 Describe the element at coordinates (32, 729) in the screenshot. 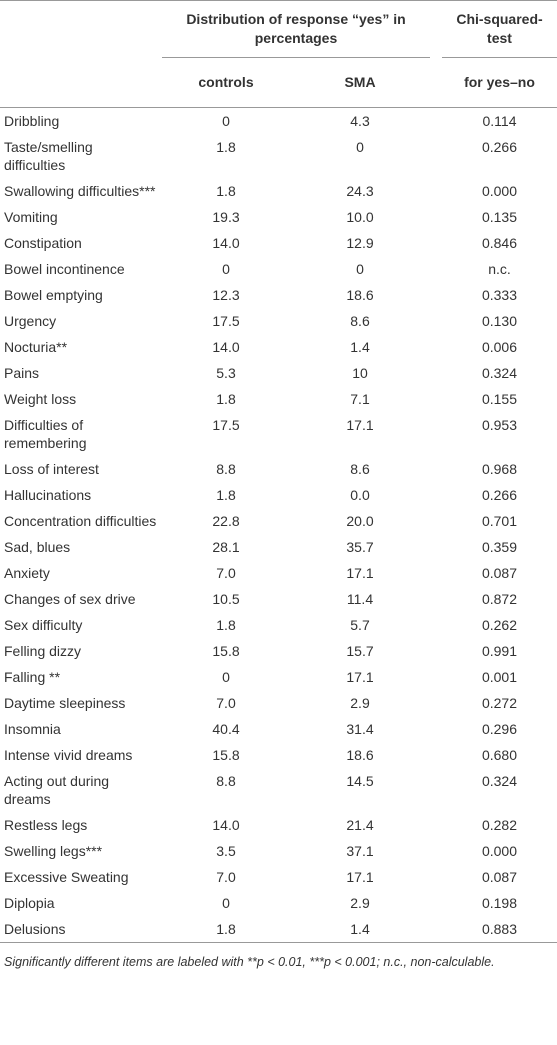

I see `row-label: Insomnia` at that location.